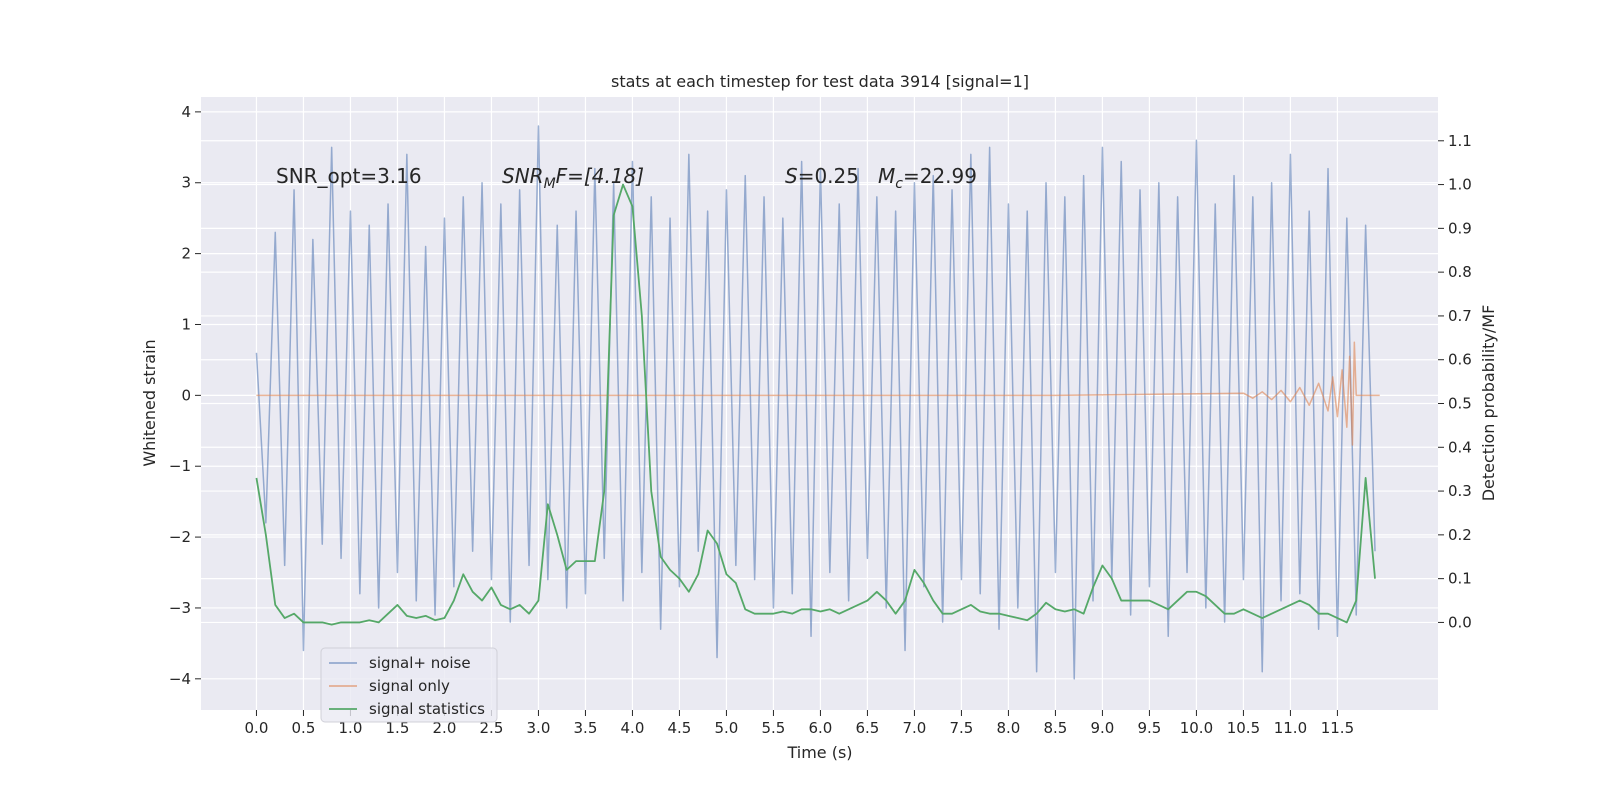 The image size is (1600, 804). I want to click on y2-tick-label: 0.3, so click(1460, 491).